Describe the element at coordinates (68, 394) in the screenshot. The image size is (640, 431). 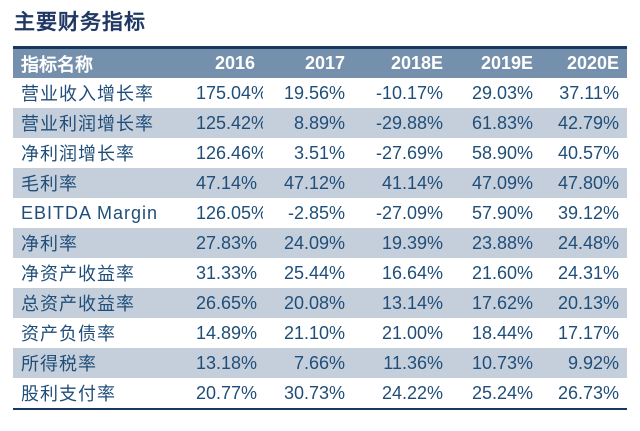
I see `indicator-name: 股利支付率` at that location.